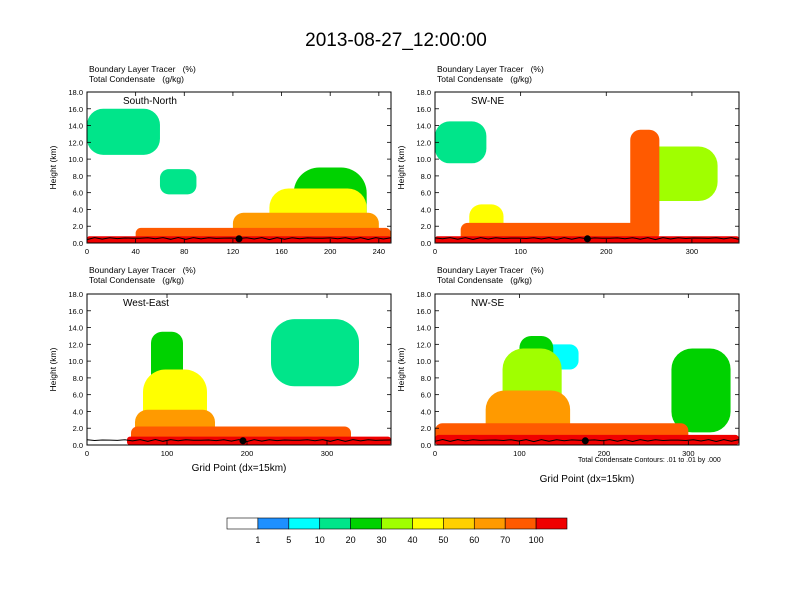 The height and width of the screenshot is (612, 792). What do you see at coordinates (382, 540) in the screenshot?
I see `colorbar-label: 30` at bounding box center [382, 540].